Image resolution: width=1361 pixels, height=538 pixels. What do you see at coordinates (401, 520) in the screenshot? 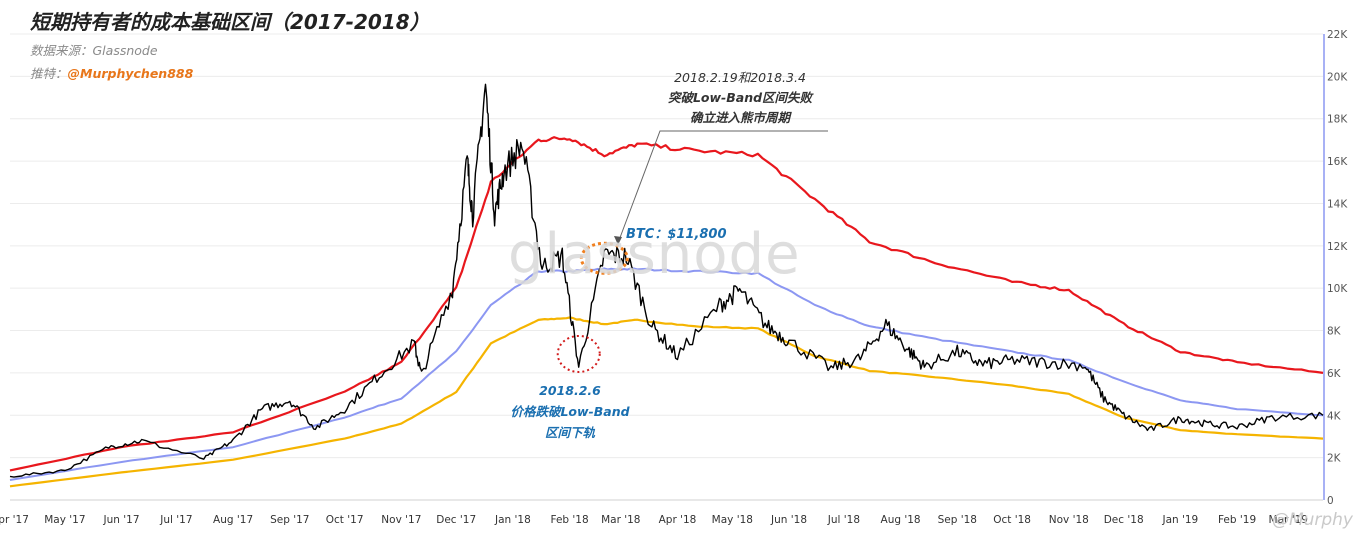
I see `x-tick-label: Nov '17` at bounding box center [401, 520].